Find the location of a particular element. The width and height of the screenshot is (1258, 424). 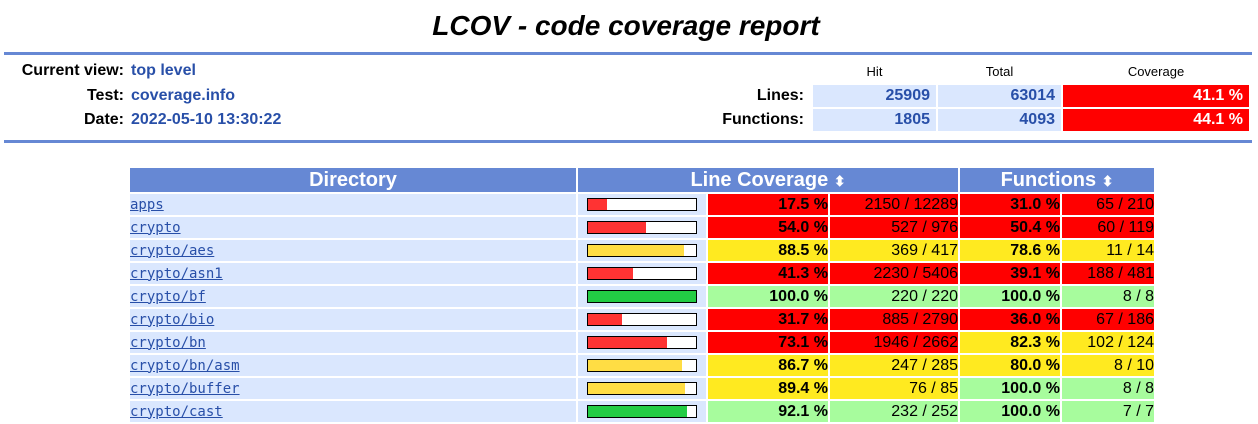

line-coverage-count: 220 / 220 is located at coordinates (894, 296).